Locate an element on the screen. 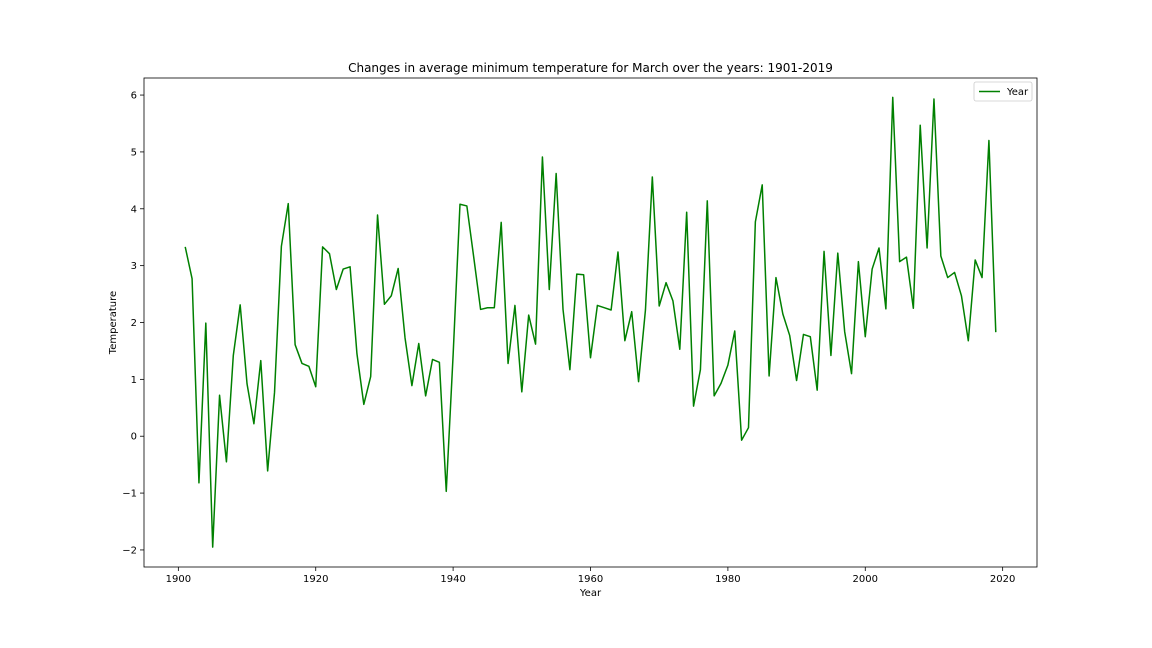  y-tick-label: 5 is located at coordinates (134, 152).